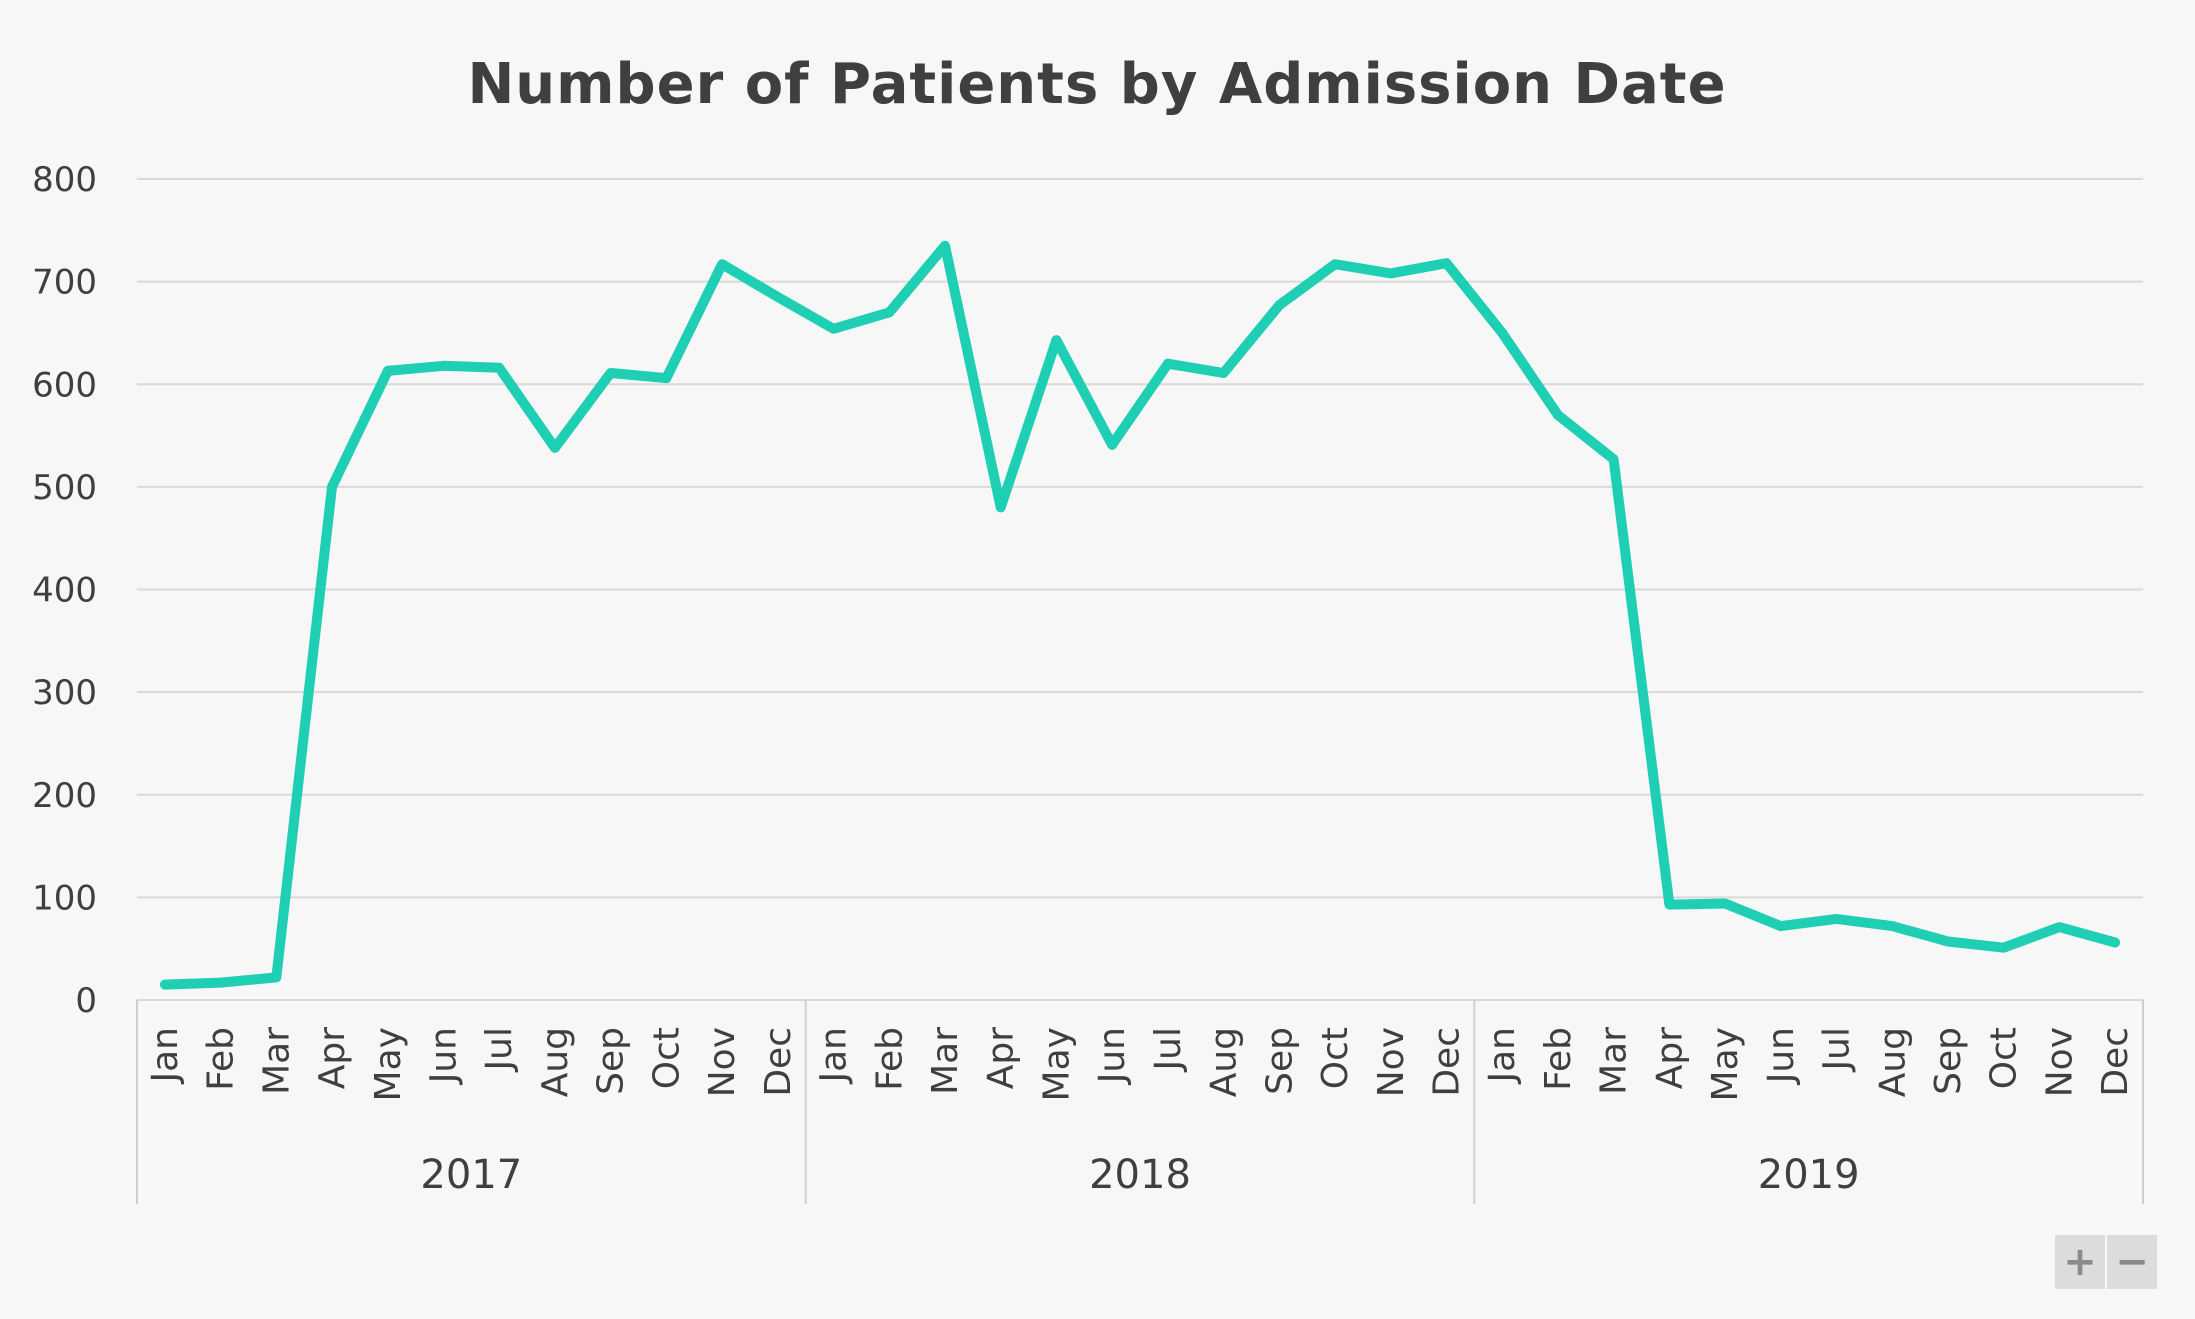  What do you see at coordinates (64, 898) in the screenshot?
I see `y-tick-label: 100` at bounding box center [64, 898].